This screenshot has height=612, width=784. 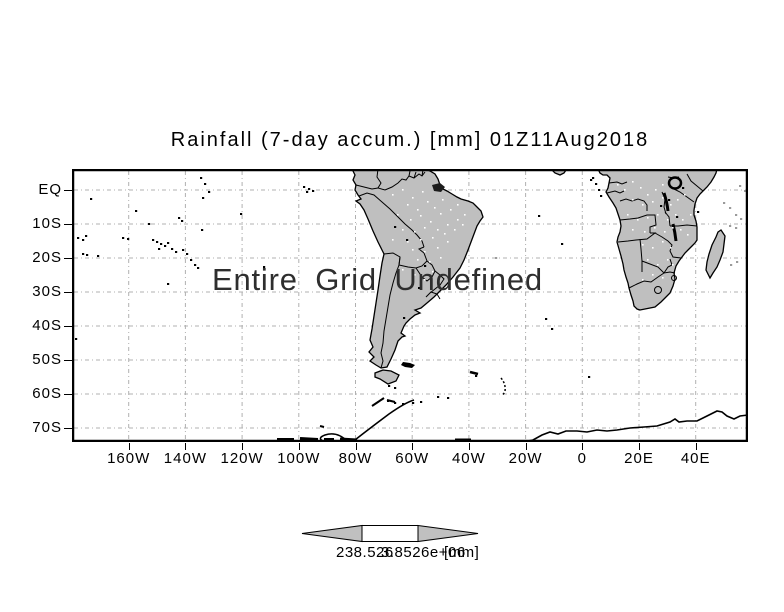 What do you see at coordinates (635, 426) in the screenshot?
I see `antarctica-coastline` at bounding box center [635, 426].